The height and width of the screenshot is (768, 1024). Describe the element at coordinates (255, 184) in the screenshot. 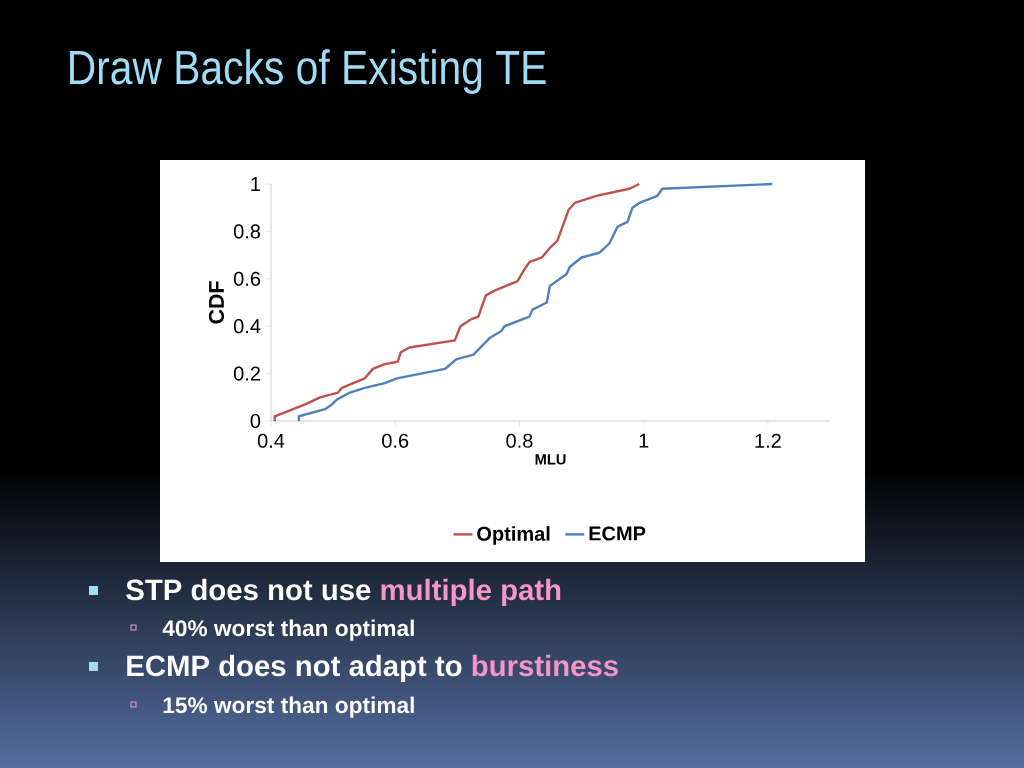

I see `y-tick-label: 1` at that location.